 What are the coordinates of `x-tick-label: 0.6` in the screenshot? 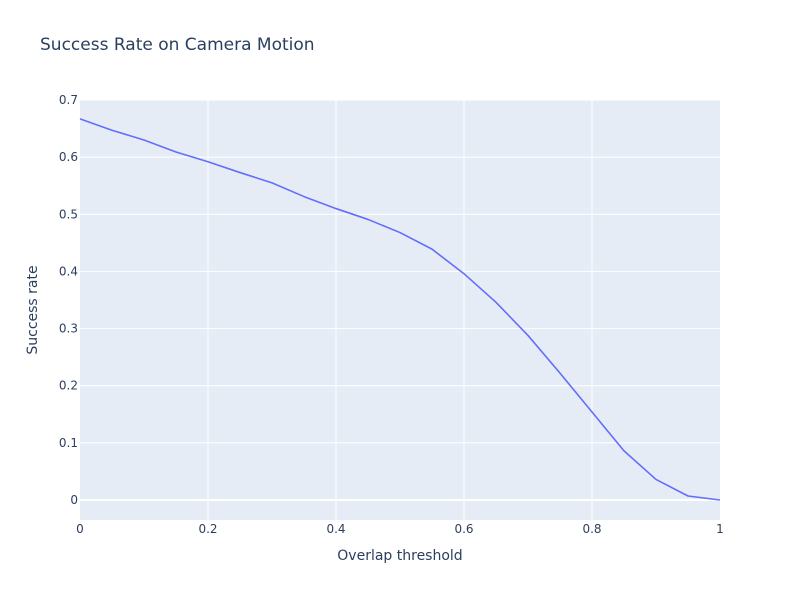 It's located at (463, 529).